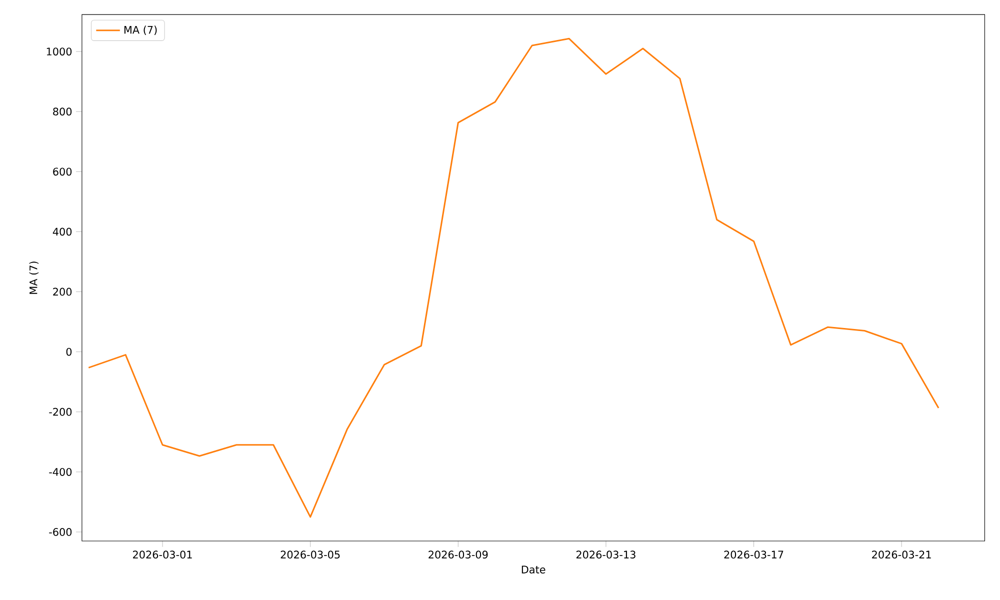 This screenshot has height=600, width=1000. What do you see at coordinates (62, 232) in the screenshot?
I see `y-tick-label: 400` at bounding box center [62, 232].